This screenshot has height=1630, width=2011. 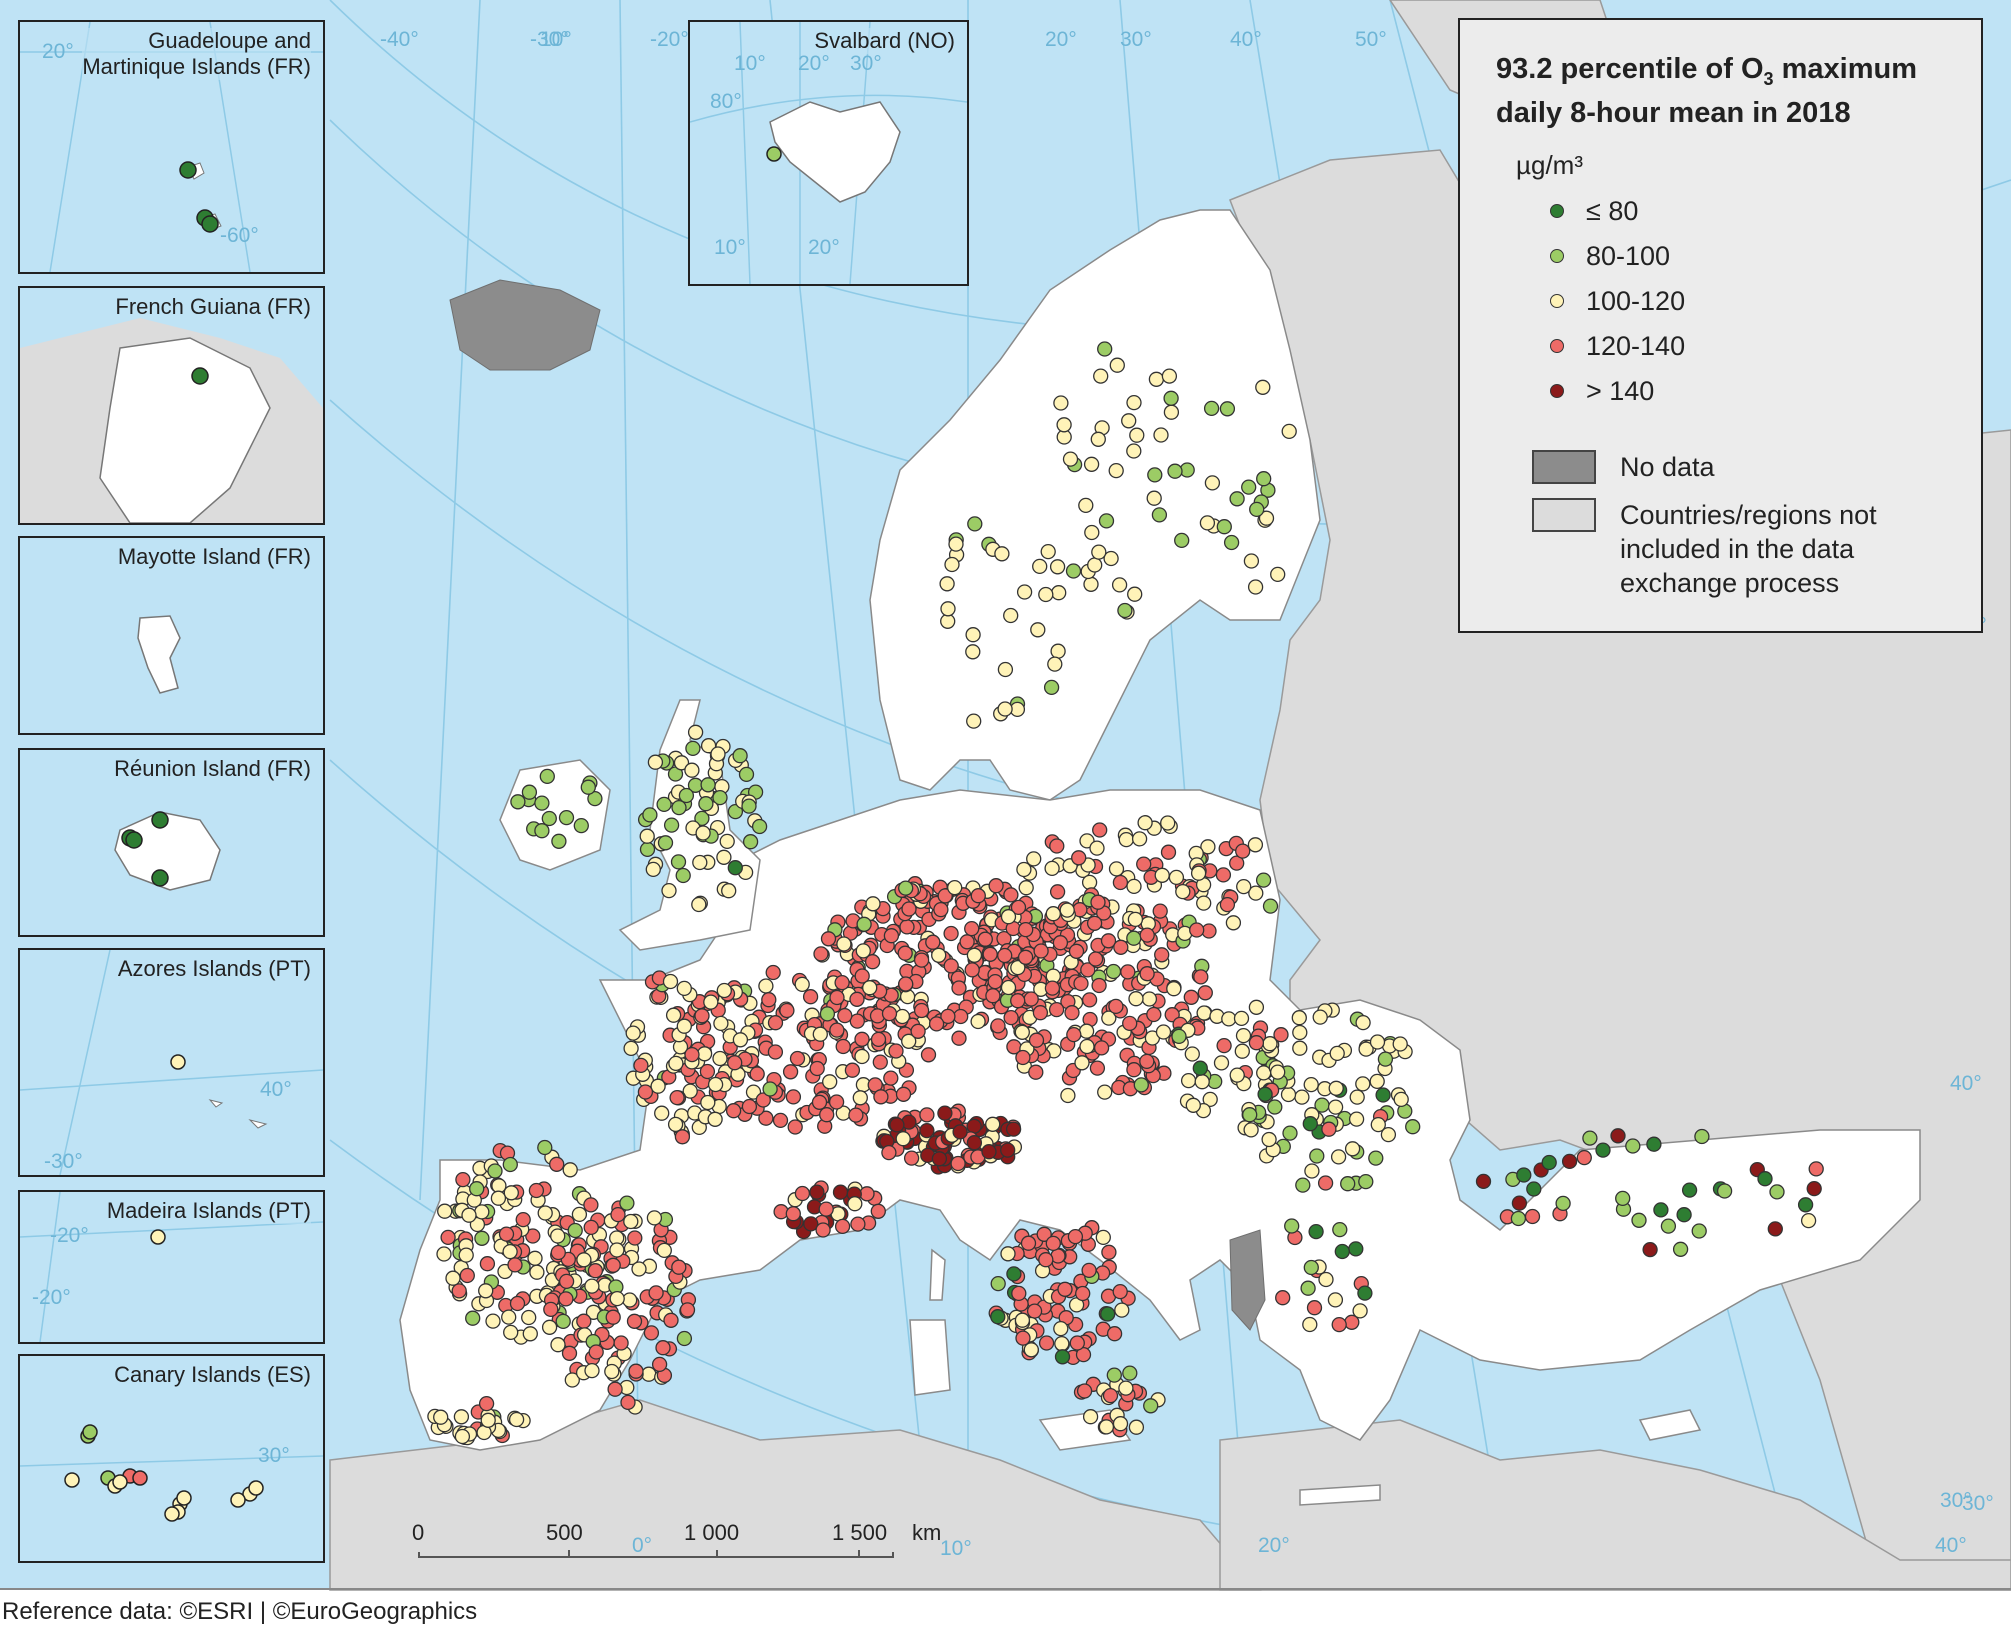 I want to click on legend-no-data-swatch, so click(x=1564, y=467).